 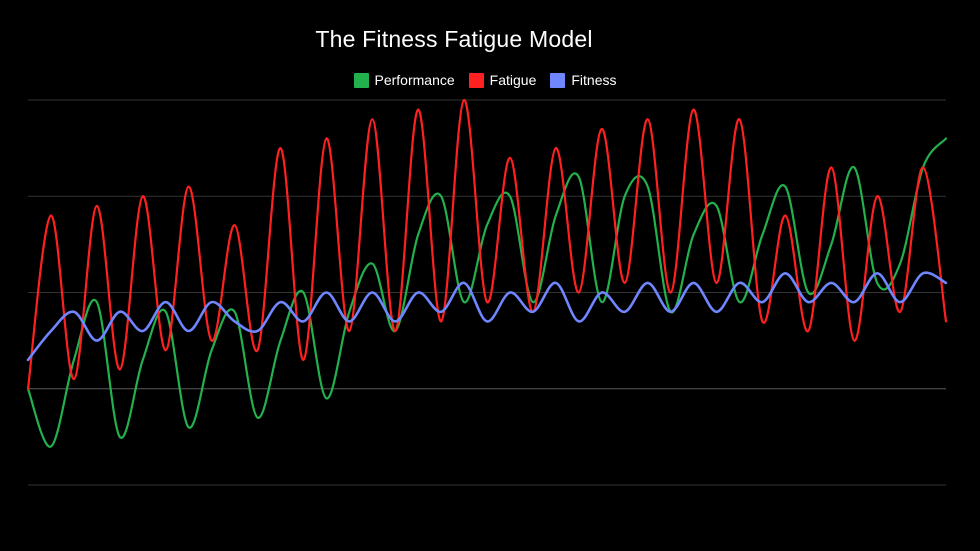 What do you see at coordinates (513, 80) in the screenshot?
I see `legend-label-fatigue: Fatigue` at bounding box center [513, 80].